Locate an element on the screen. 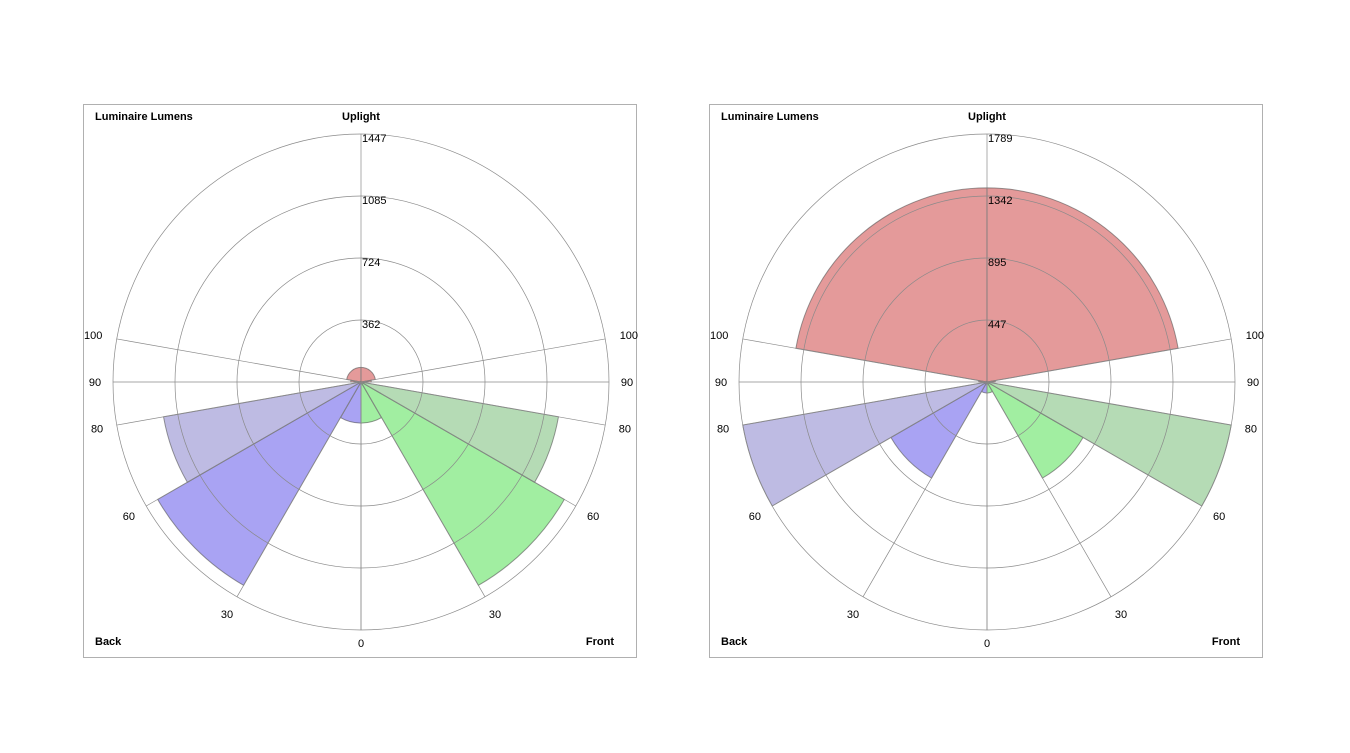 Image resolution: width=1350 pixels, height=753 pixels. radial-tick-label: 1342 is located at coordinates (1000, 201).